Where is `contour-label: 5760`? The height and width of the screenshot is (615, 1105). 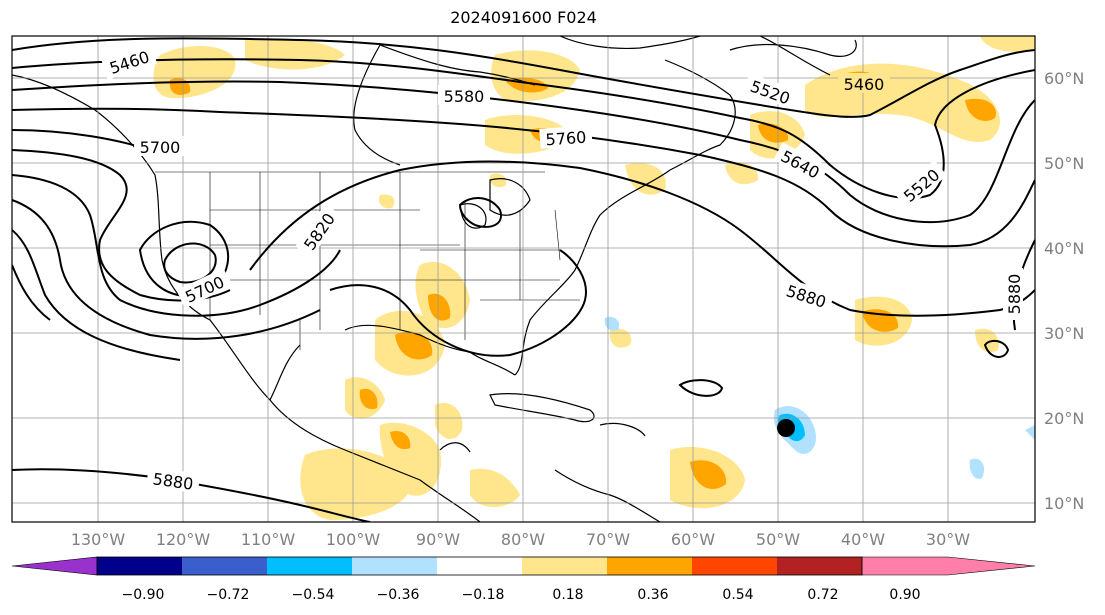 contour-label: 5760 is located at coordinates (566, 139).